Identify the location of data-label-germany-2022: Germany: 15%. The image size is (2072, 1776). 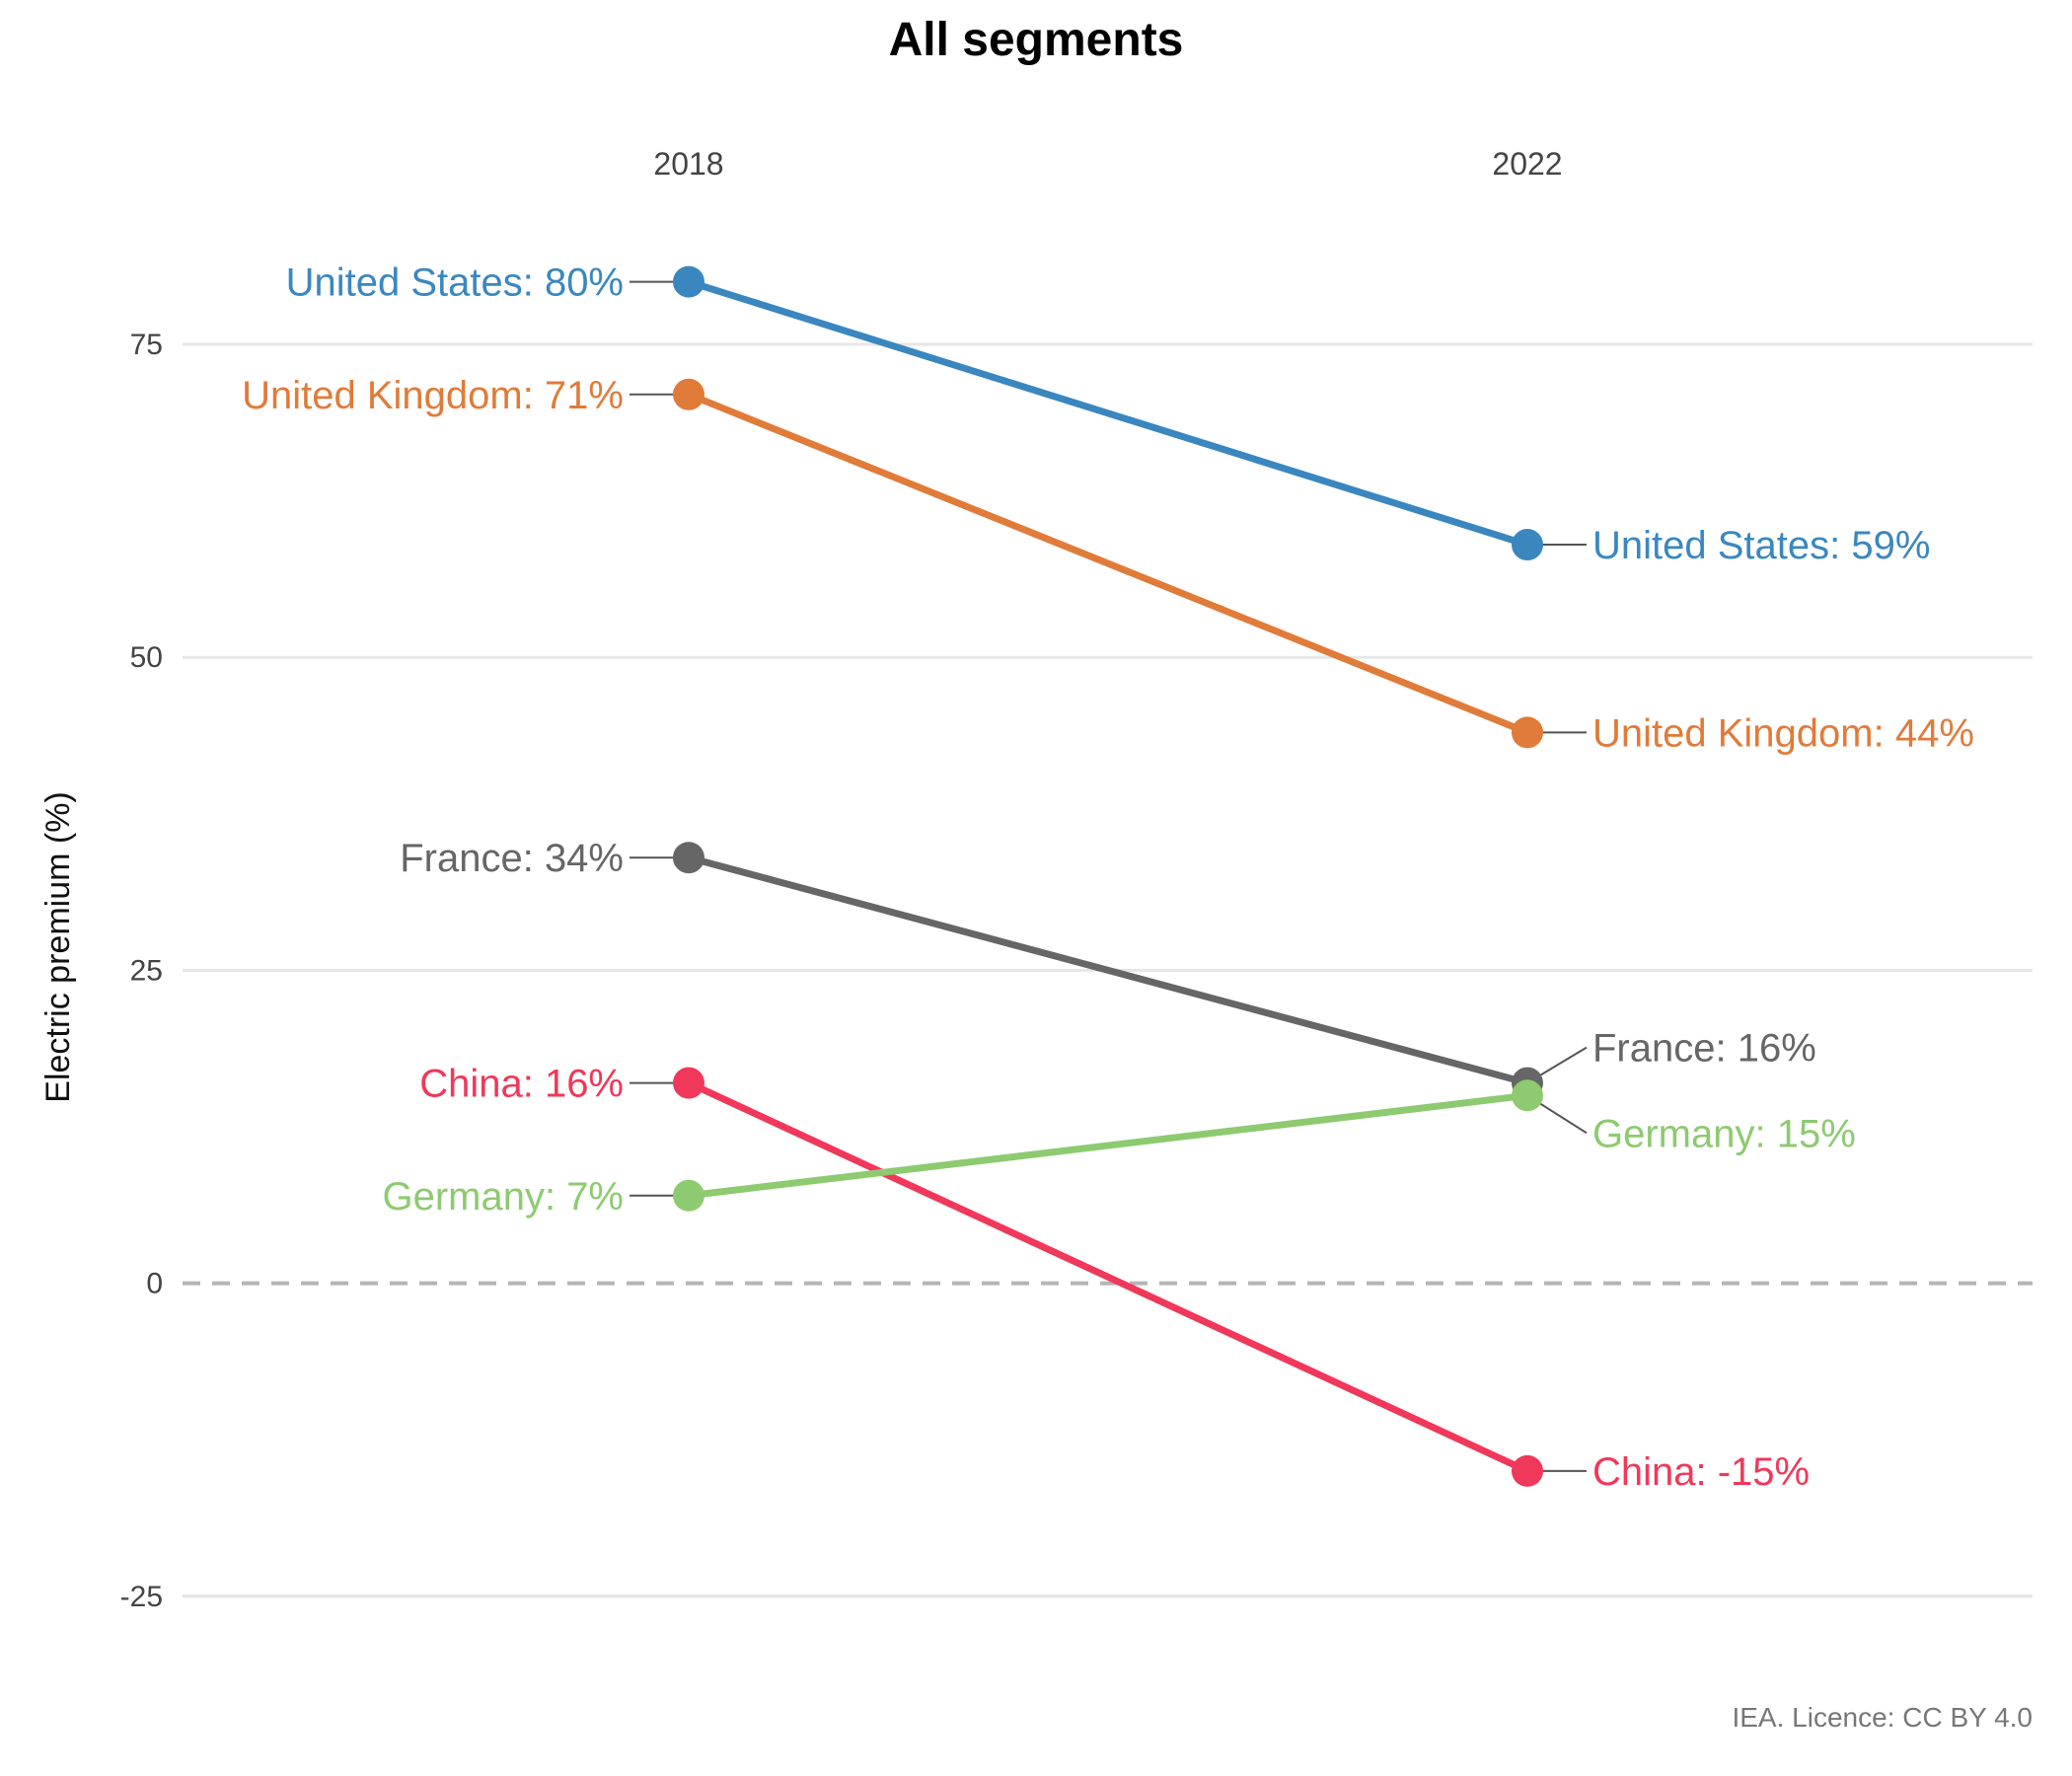
(1724, 1134).